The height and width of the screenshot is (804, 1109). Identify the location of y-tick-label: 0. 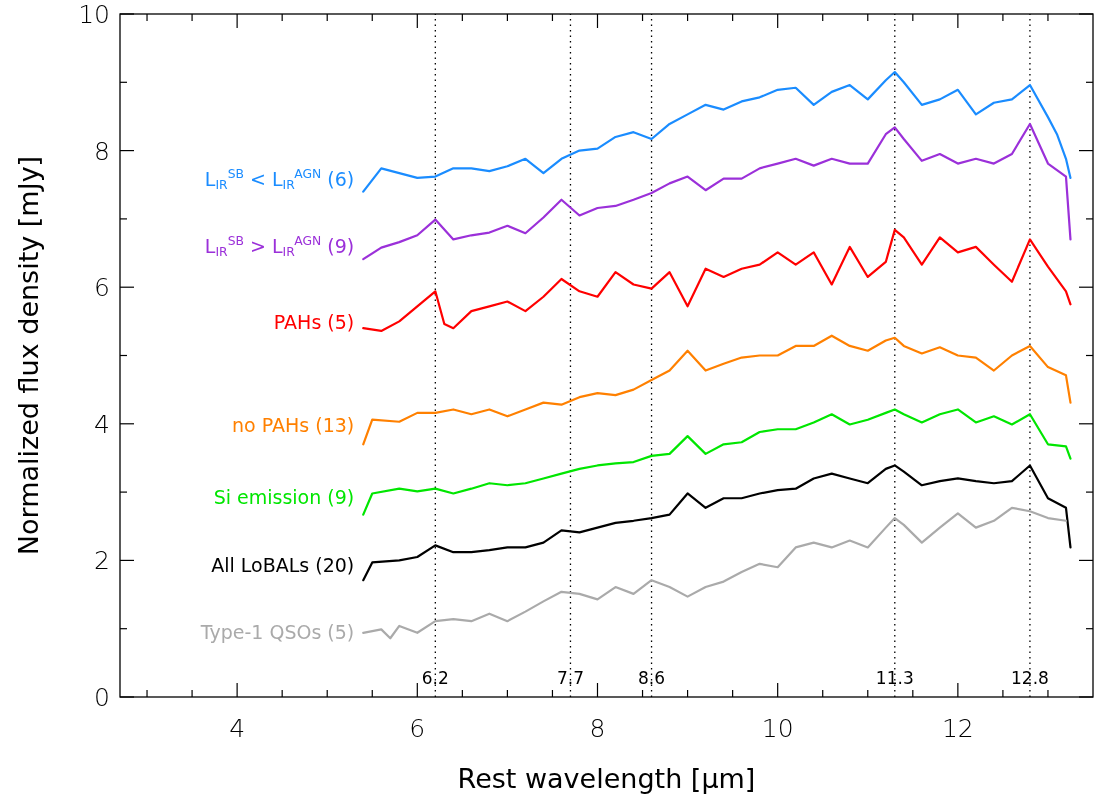
(102, 697).